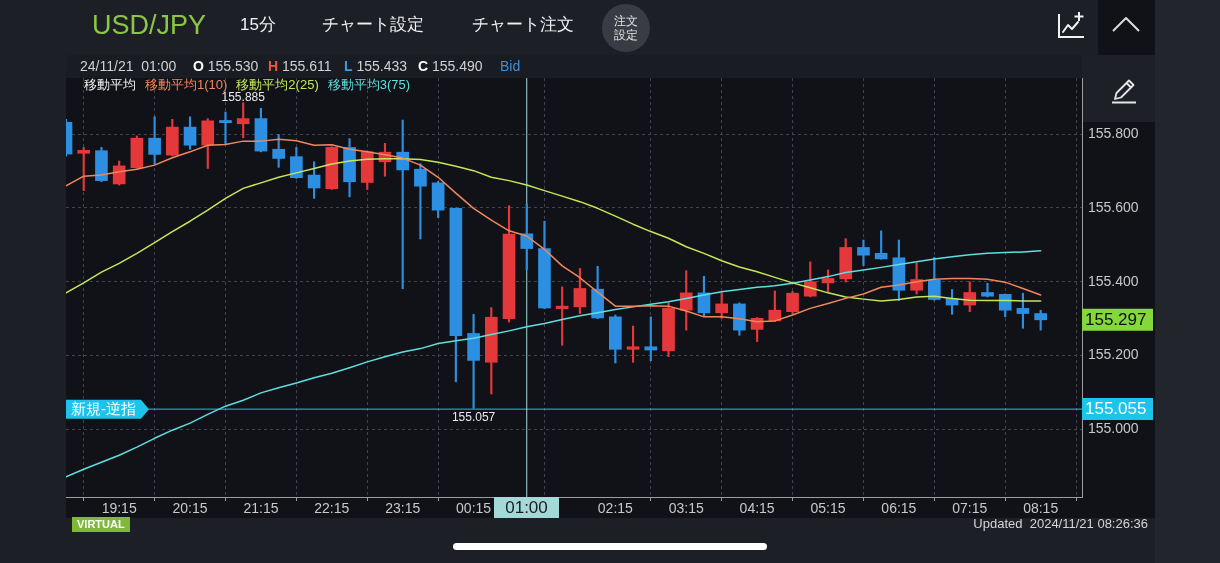  What do you see at coordinates (1113, 280) in the screenshot?
I see `y-tick-label: 155.400` at bounding box center [1113, 280].